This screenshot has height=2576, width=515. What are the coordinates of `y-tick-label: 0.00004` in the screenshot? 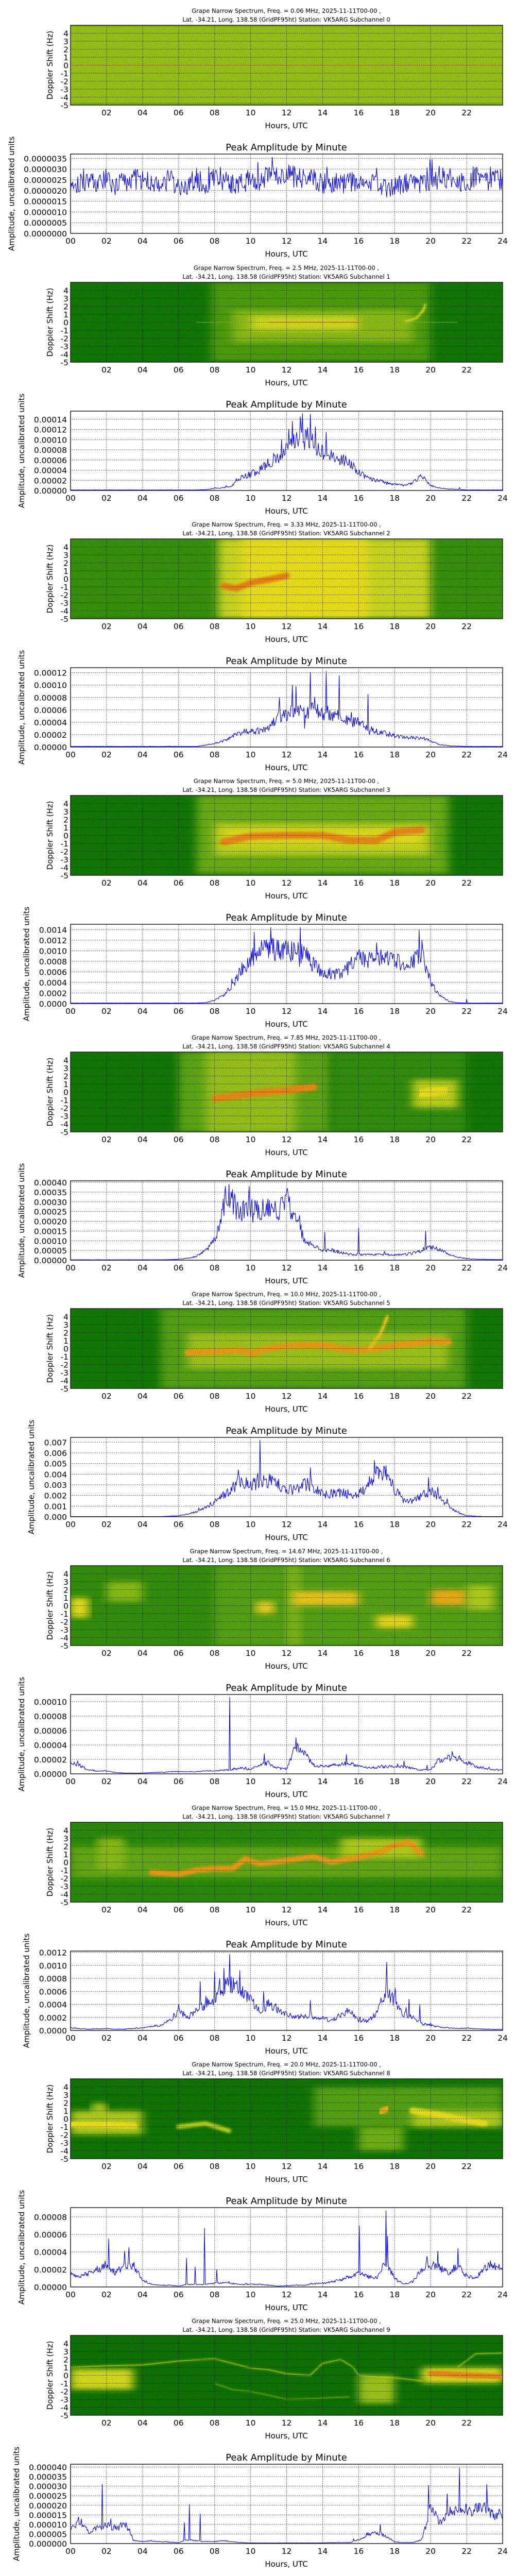 It's located at (51, 1745).